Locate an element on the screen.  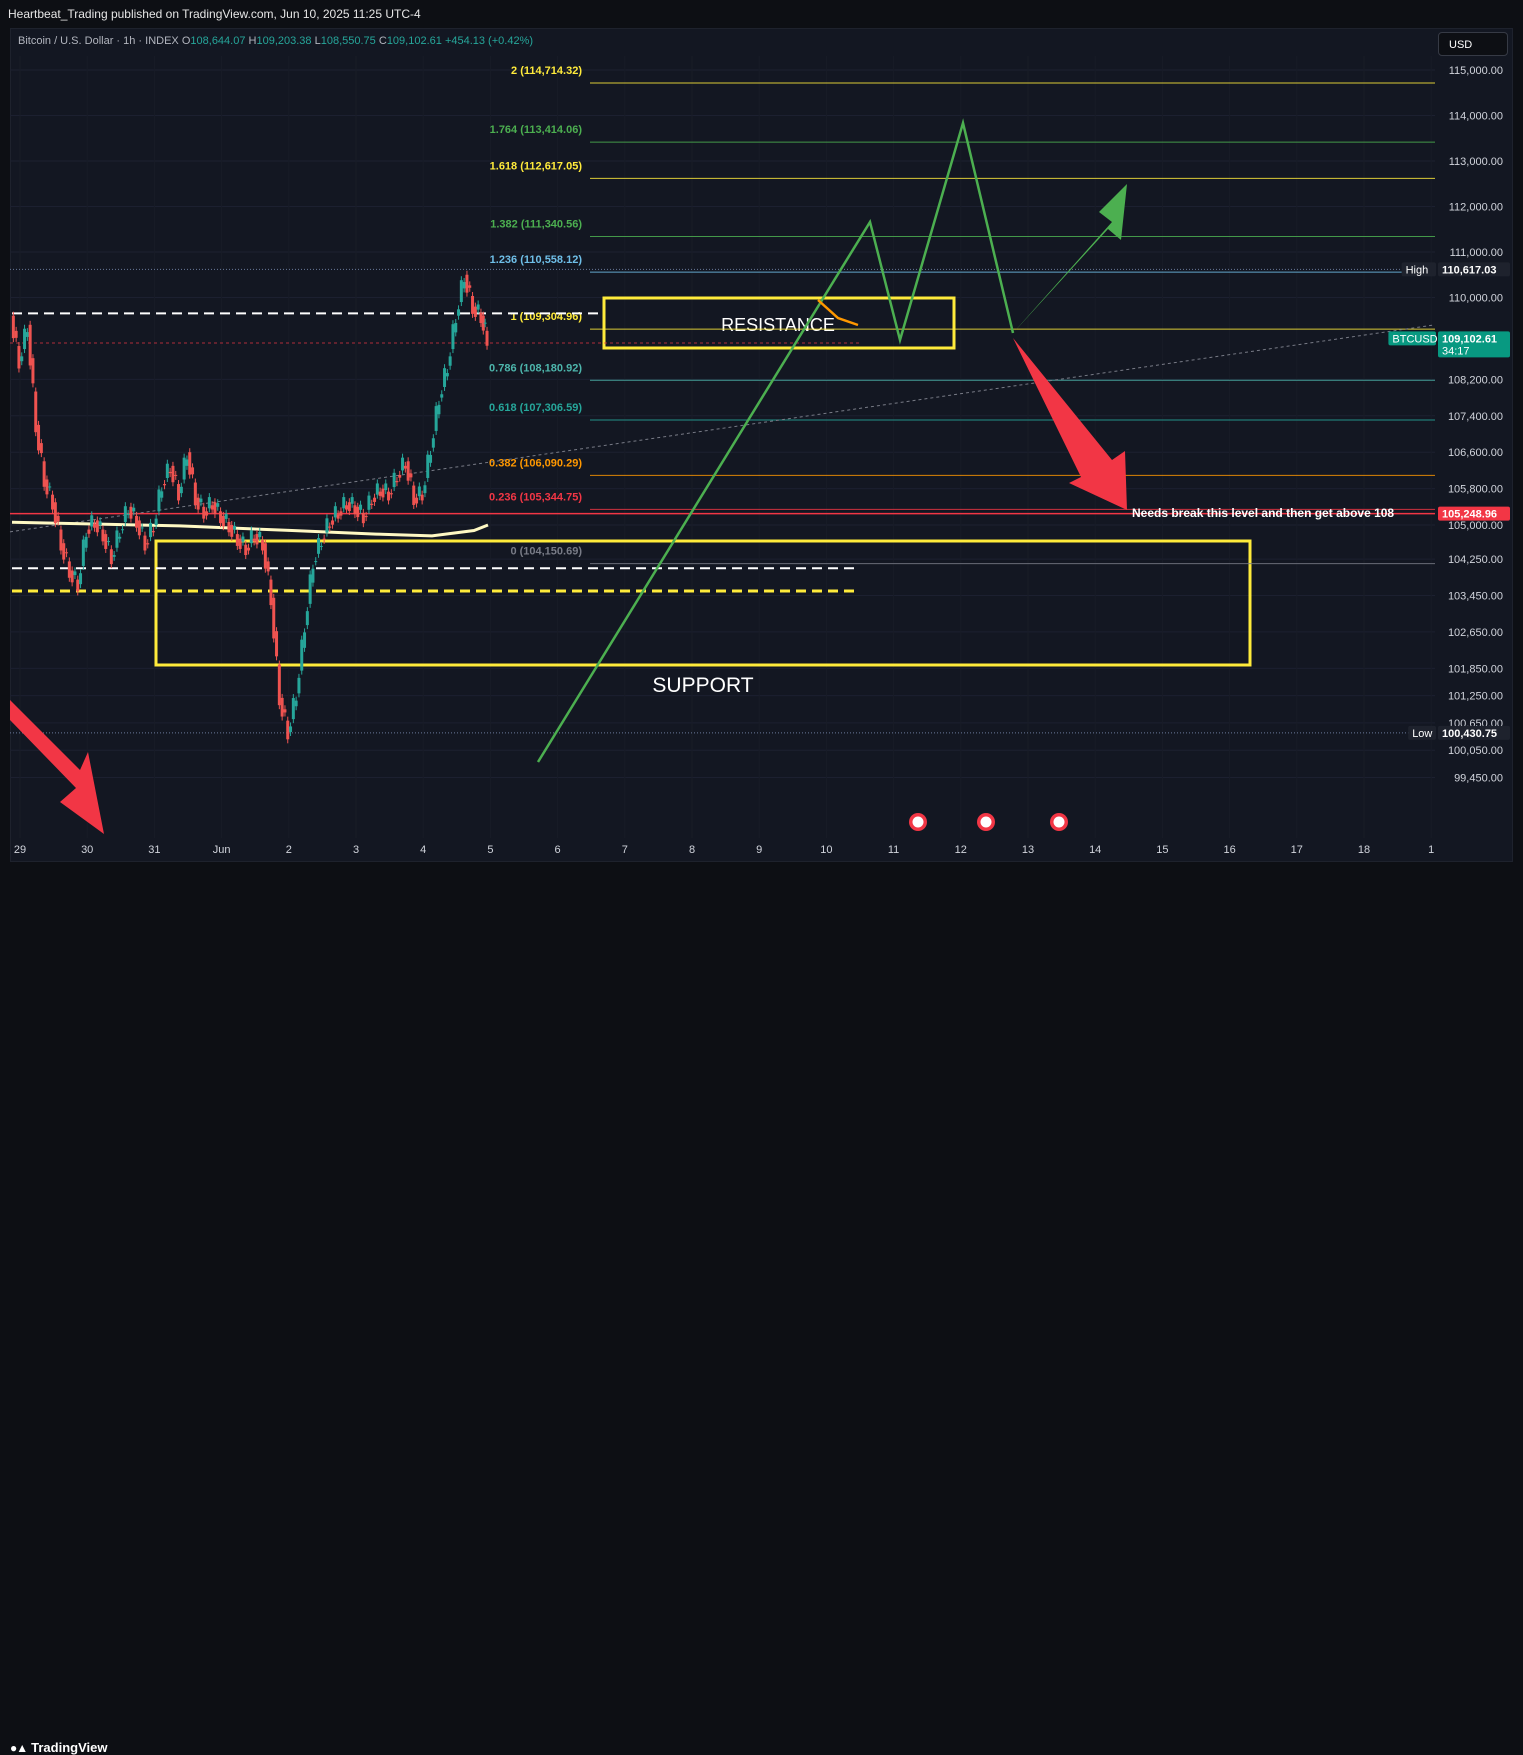
time-tick-label: 2 is located at coordinates (289, 850).